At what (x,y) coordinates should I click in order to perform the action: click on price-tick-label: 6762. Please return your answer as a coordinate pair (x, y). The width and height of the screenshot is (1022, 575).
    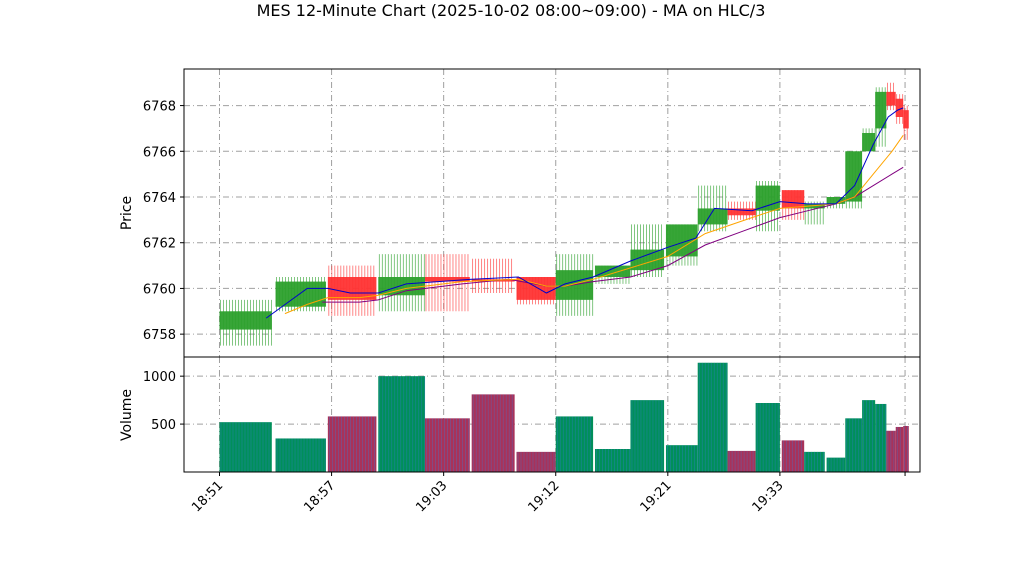
    Looking at the image, I should click on (159, 244).